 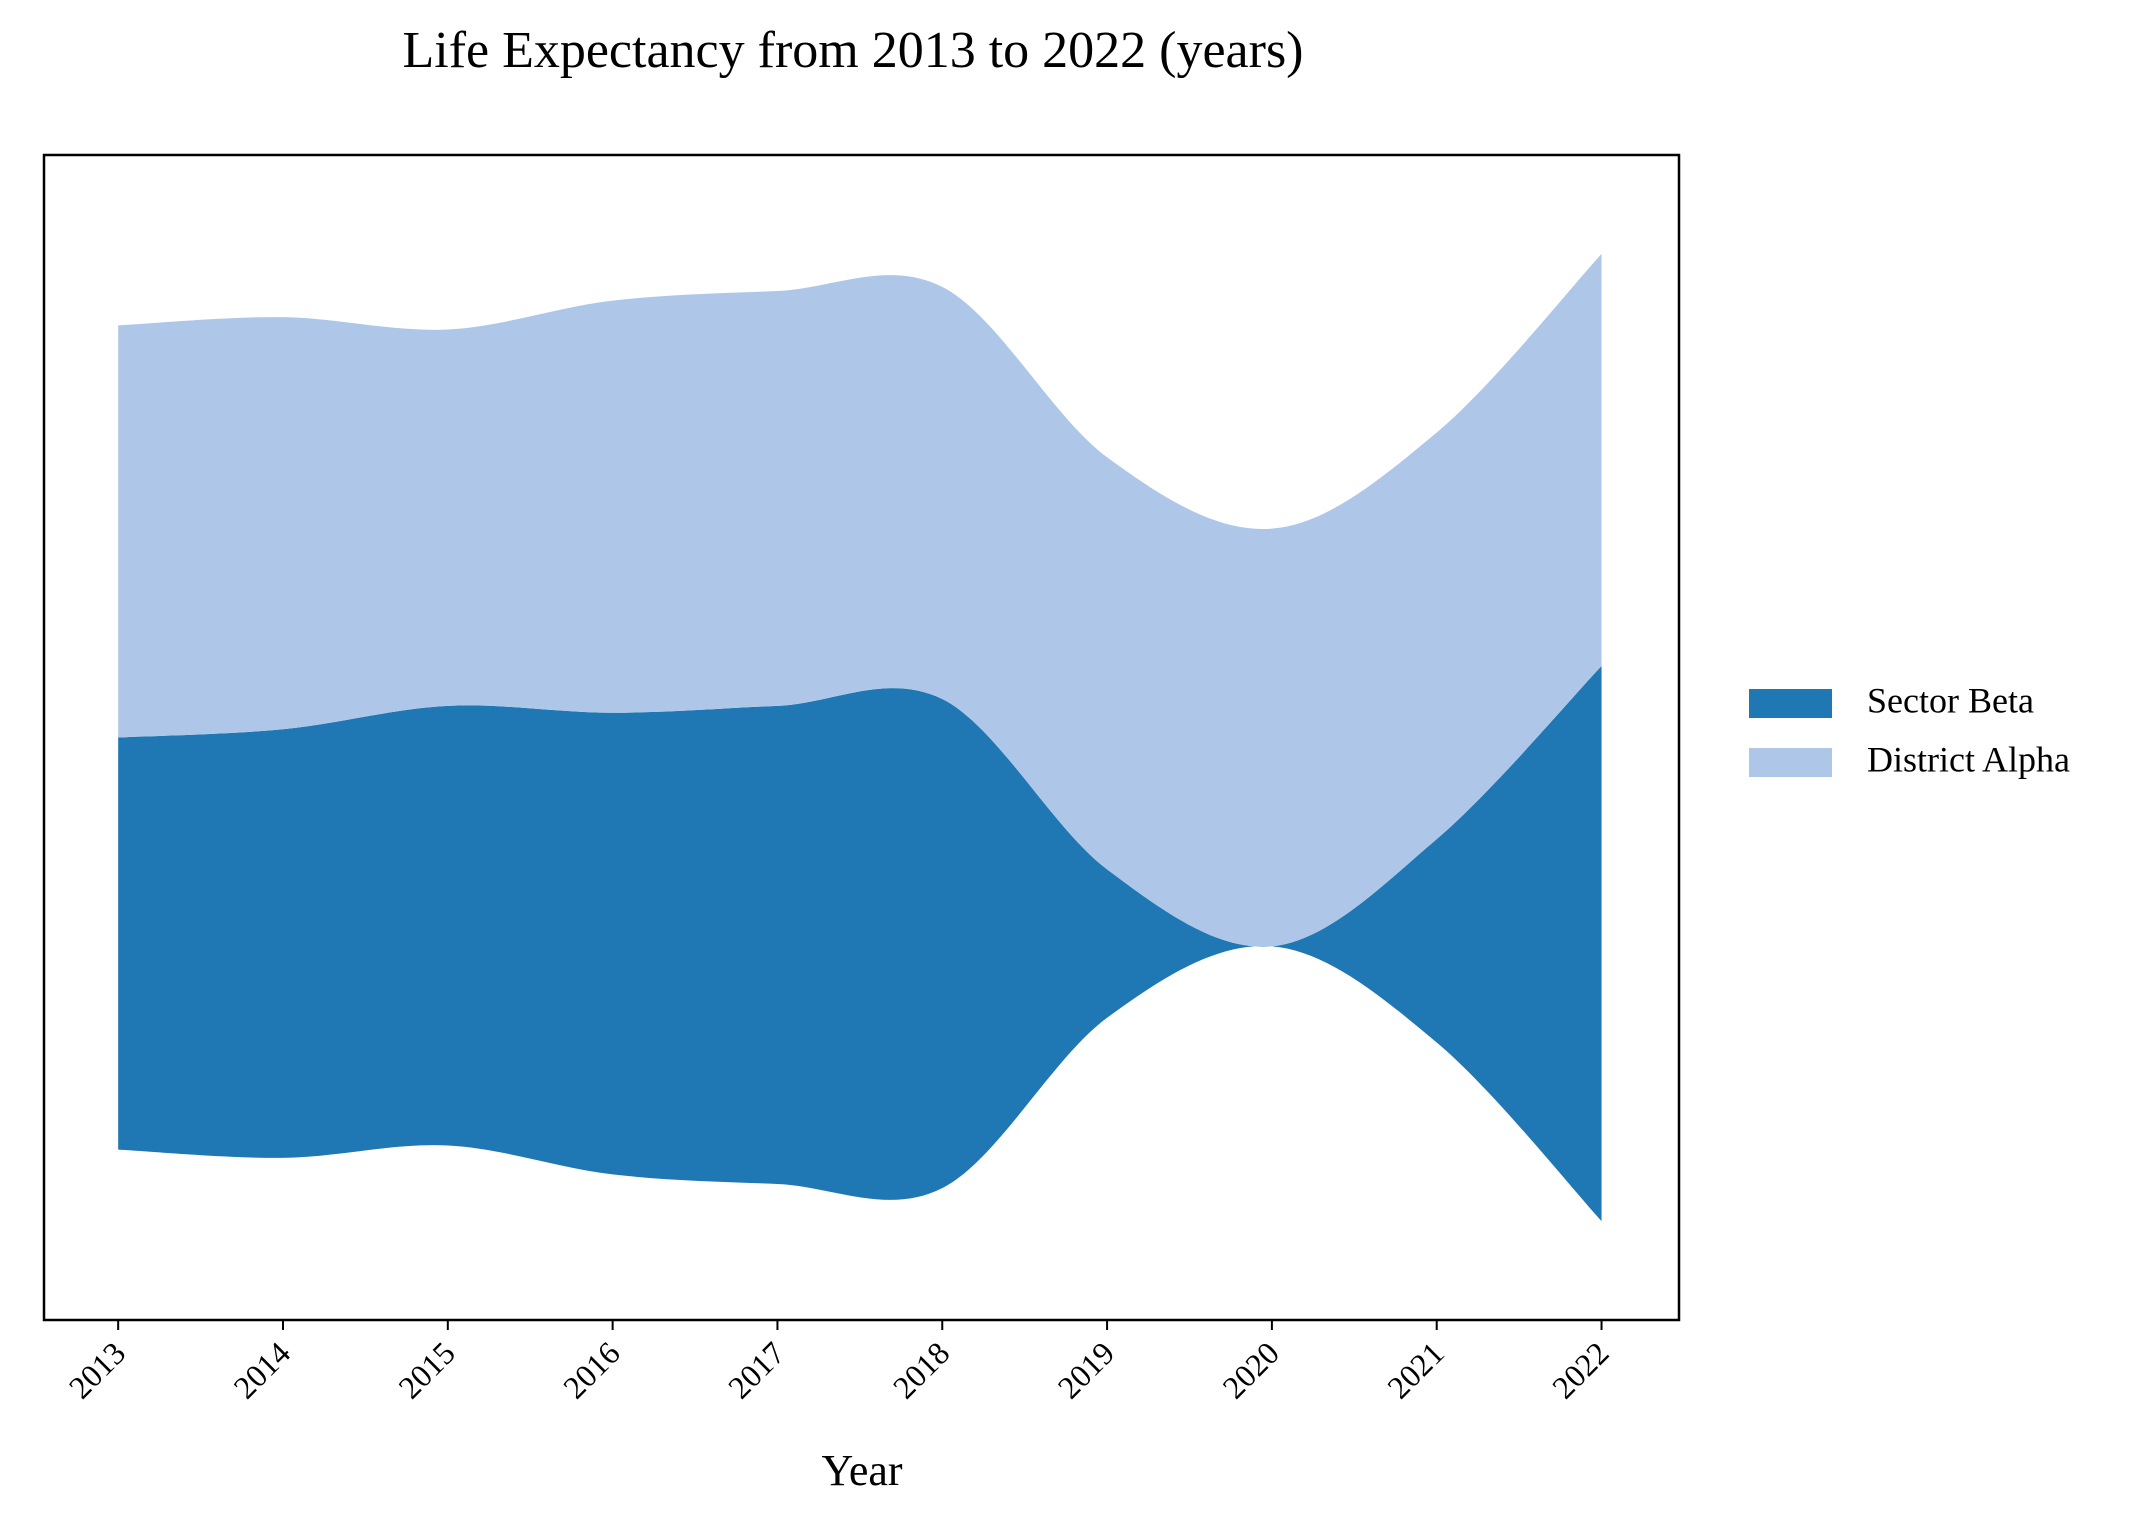 What do you see at coordinates (591, 1370) in the screenshot?
I see `x-tick-label: 2016` at bounding box center [591, 1370].